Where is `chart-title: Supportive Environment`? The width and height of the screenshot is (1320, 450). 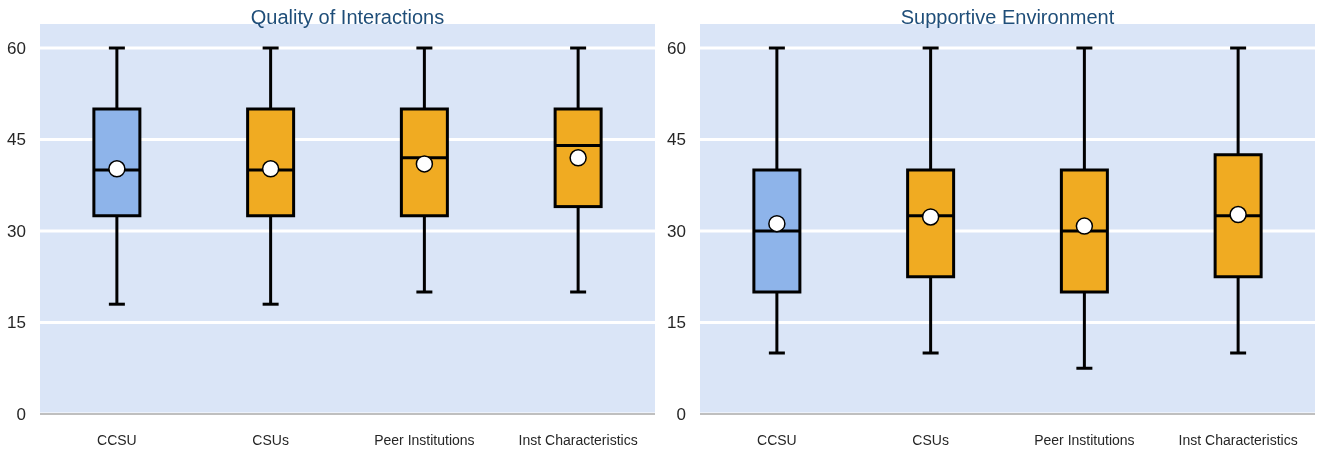 chart-title: Supportive Environment is located at coordinates (1007, 17).